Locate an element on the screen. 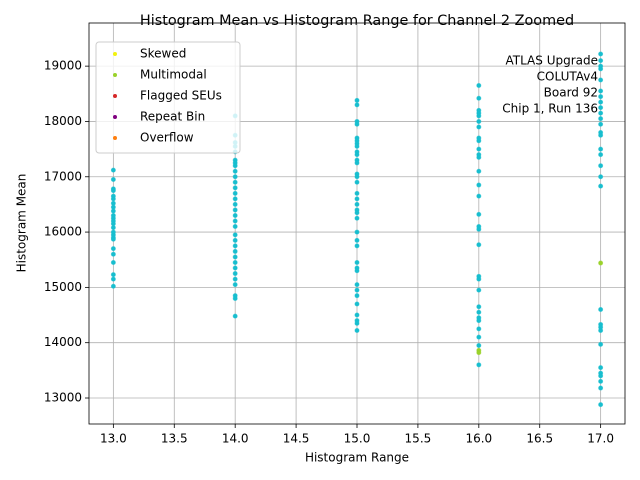  x-axis-label: Histogram Range is located at coordinates (357, 458).